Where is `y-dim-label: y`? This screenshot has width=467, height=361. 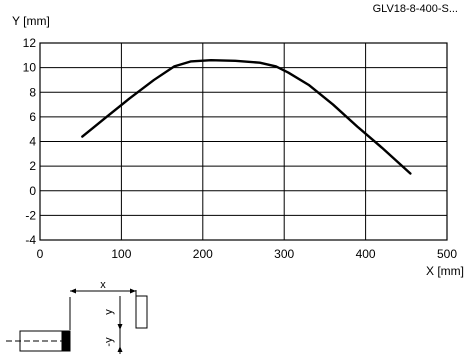
y-dim-label: y is located at coordinates (109, 312).